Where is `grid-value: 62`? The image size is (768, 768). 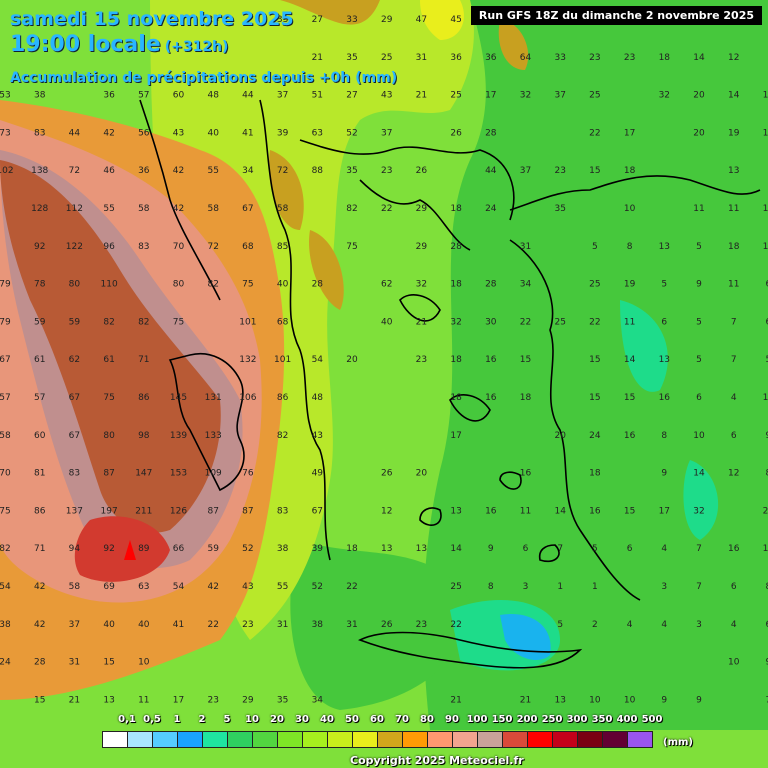 grid-value: 62 is located at coordinates (386, 285).